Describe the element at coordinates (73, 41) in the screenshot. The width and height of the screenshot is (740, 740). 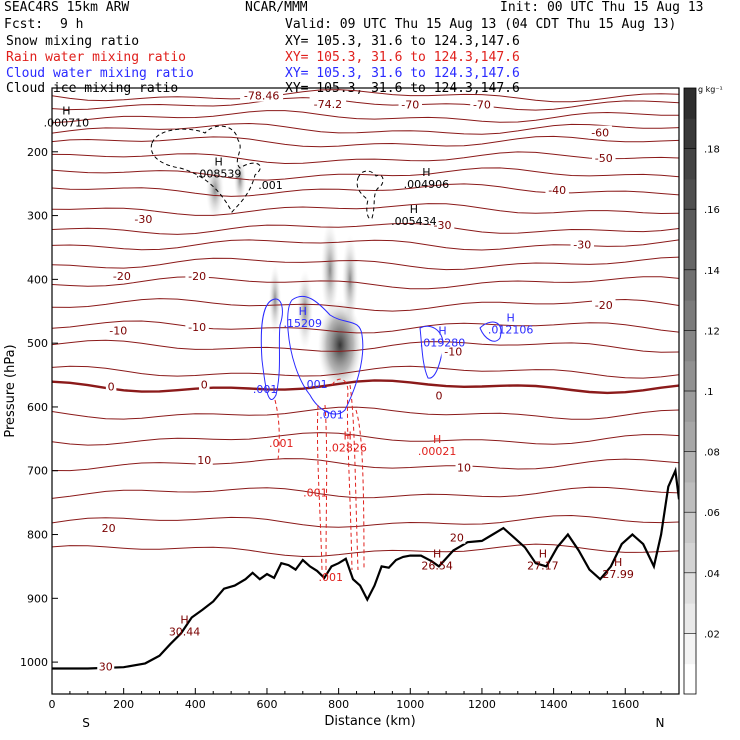
I see `field-snow-name: Snow mixing ratio` at that location.